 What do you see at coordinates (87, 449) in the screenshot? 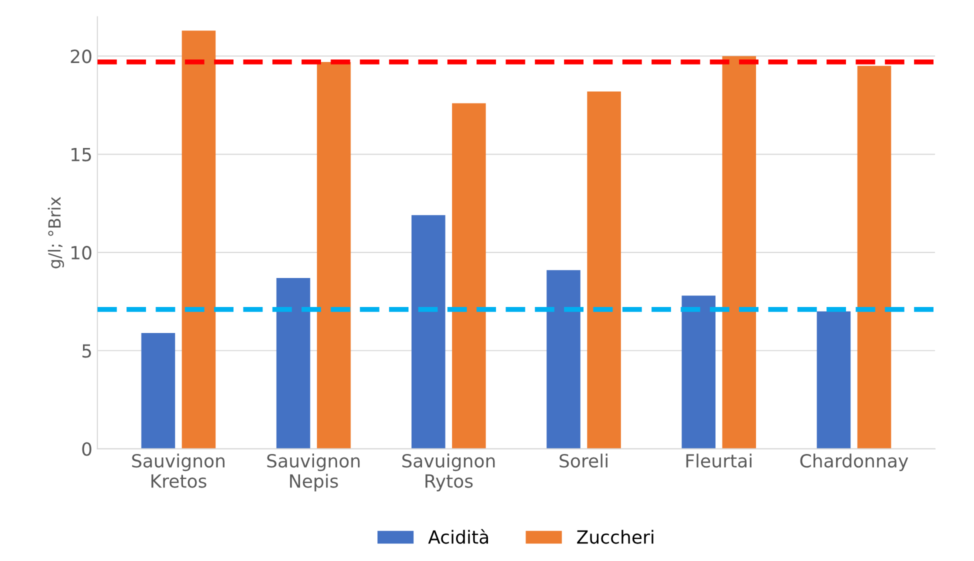
I see `y-tick-label: 0` at bounding box center [87, 449].